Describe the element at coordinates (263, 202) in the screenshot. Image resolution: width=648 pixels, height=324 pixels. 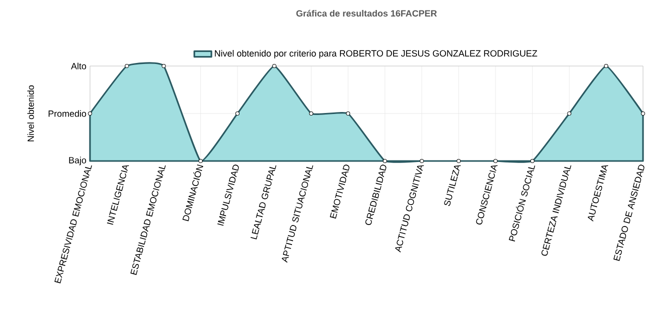
I see `x-tick-label: LEALTAD GRUPAL` at that location.